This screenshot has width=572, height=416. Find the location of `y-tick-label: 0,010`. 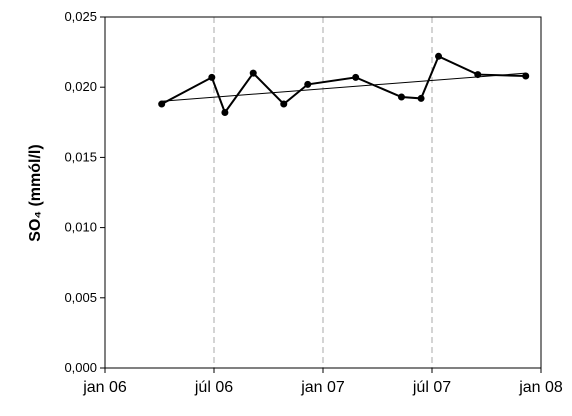

y-tick-label: 0,010 is located at coordinates (80, 227).